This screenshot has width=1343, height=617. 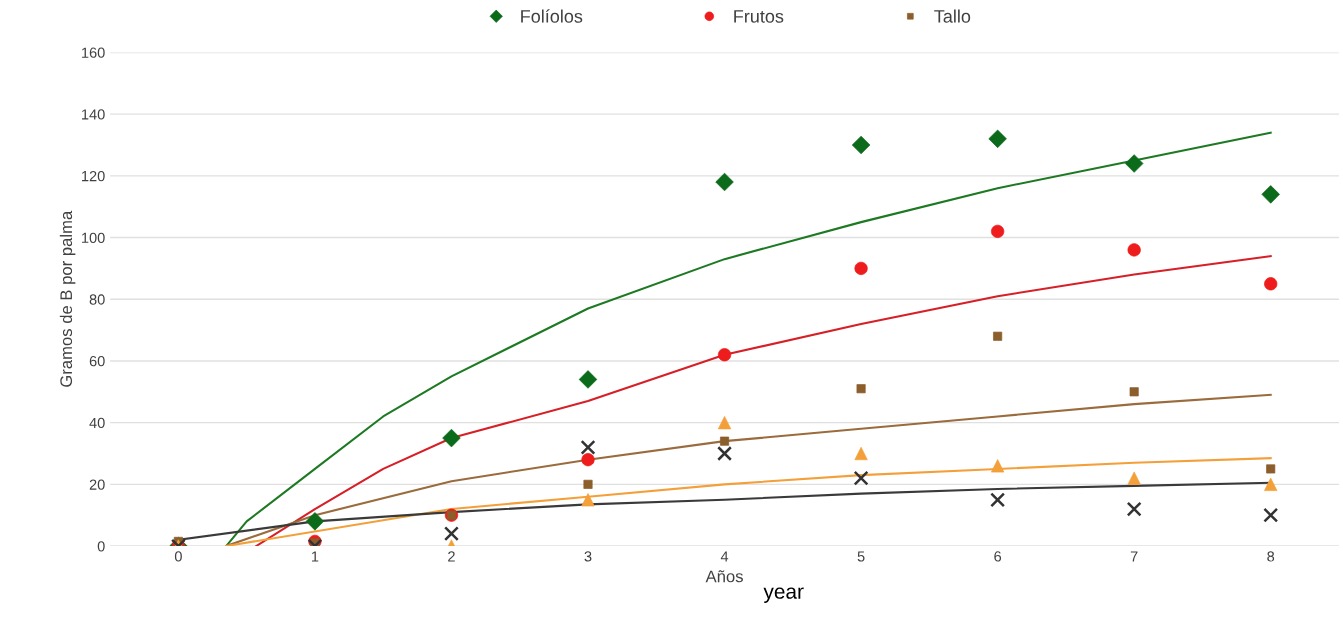 I want to click on text: year, so click(x=783, y=595).